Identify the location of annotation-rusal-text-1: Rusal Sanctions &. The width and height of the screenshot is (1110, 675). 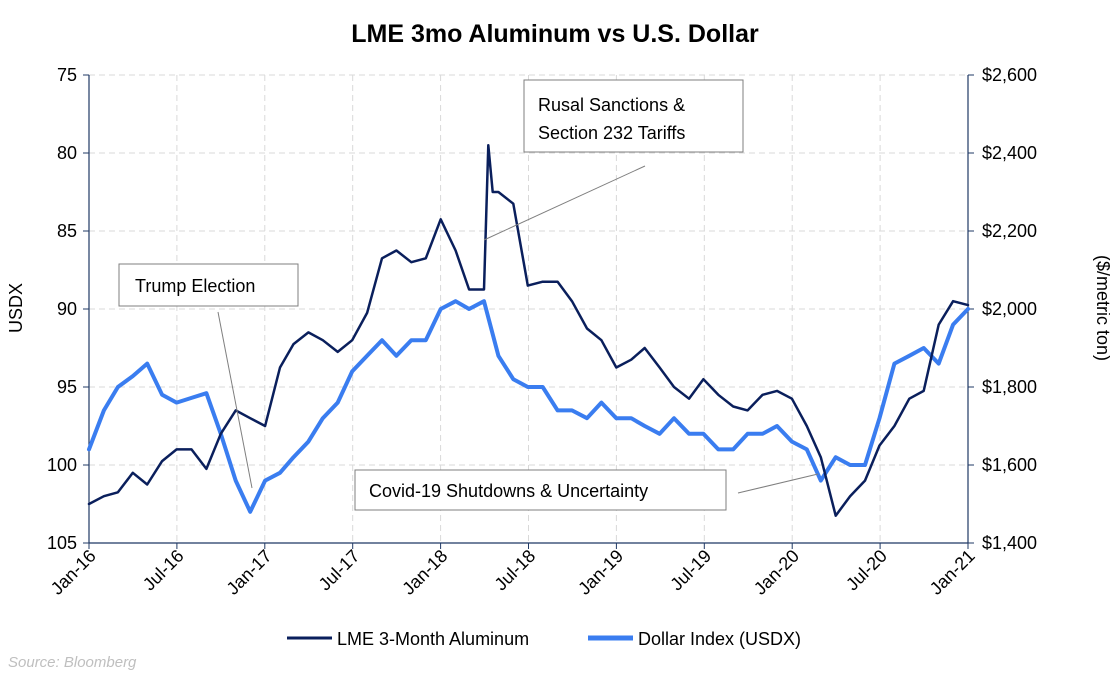
(611, 105).